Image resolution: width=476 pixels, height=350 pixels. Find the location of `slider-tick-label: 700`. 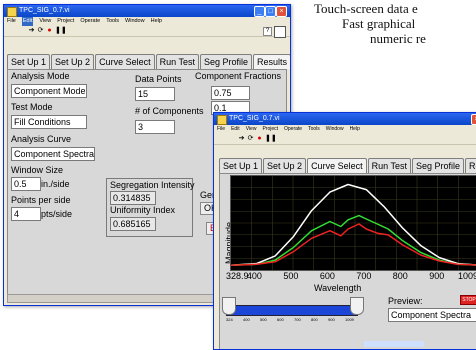

slider-tick-label: 700 is located at coordinates (297, 319).